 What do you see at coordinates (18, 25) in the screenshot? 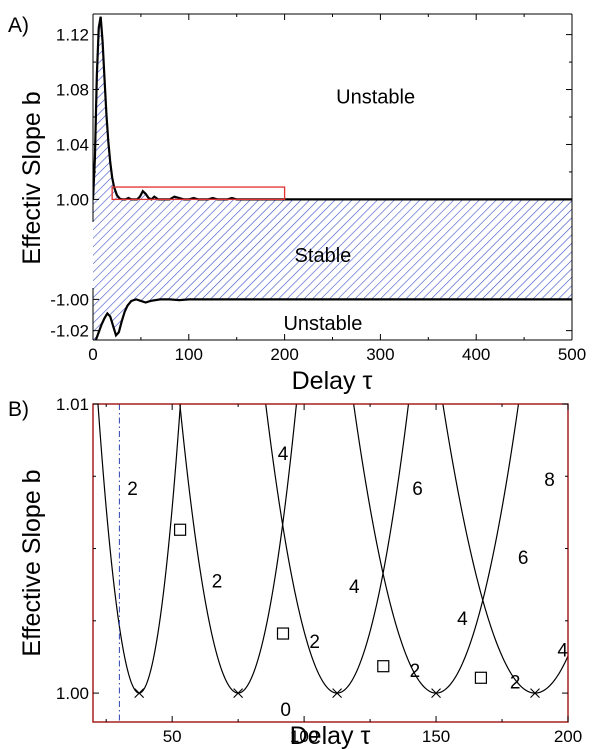
I see `panel-a-label: A)` at bounding box center [18, 25].